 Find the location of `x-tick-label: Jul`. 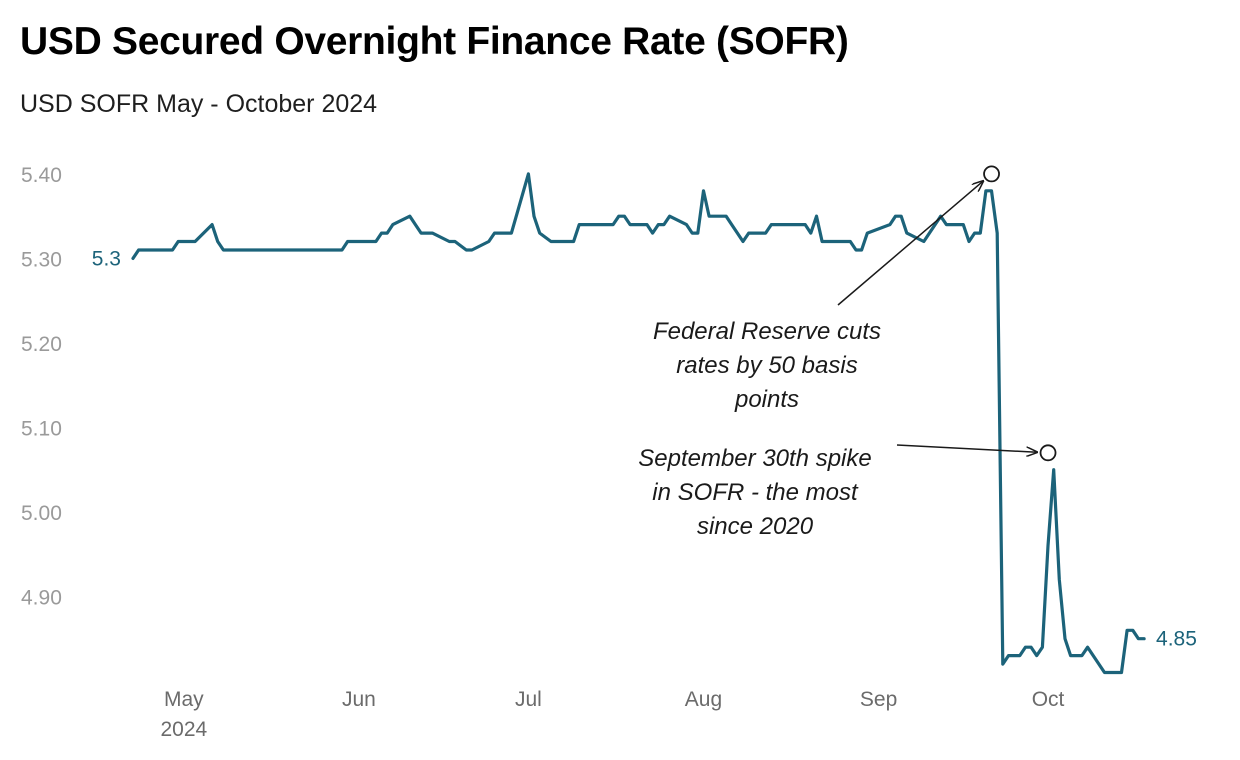

x-tick-label: Jul is located at coordinates (528, 699).